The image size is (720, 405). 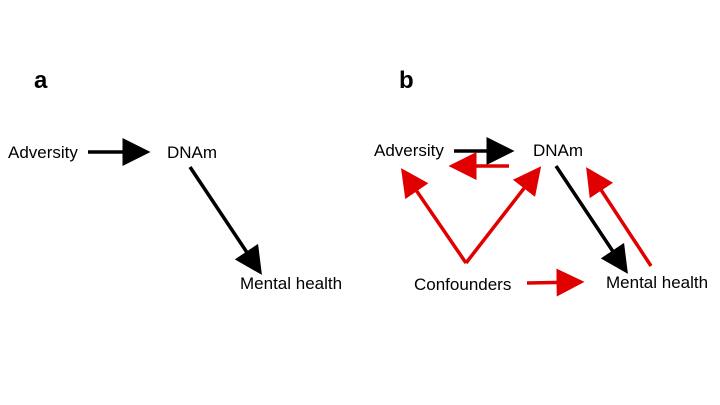 What do you see at coordinates (657, 282) in the screenshot?
I see `panel-b-node-mental-health: Mental health` at bounding box center [657, 282].